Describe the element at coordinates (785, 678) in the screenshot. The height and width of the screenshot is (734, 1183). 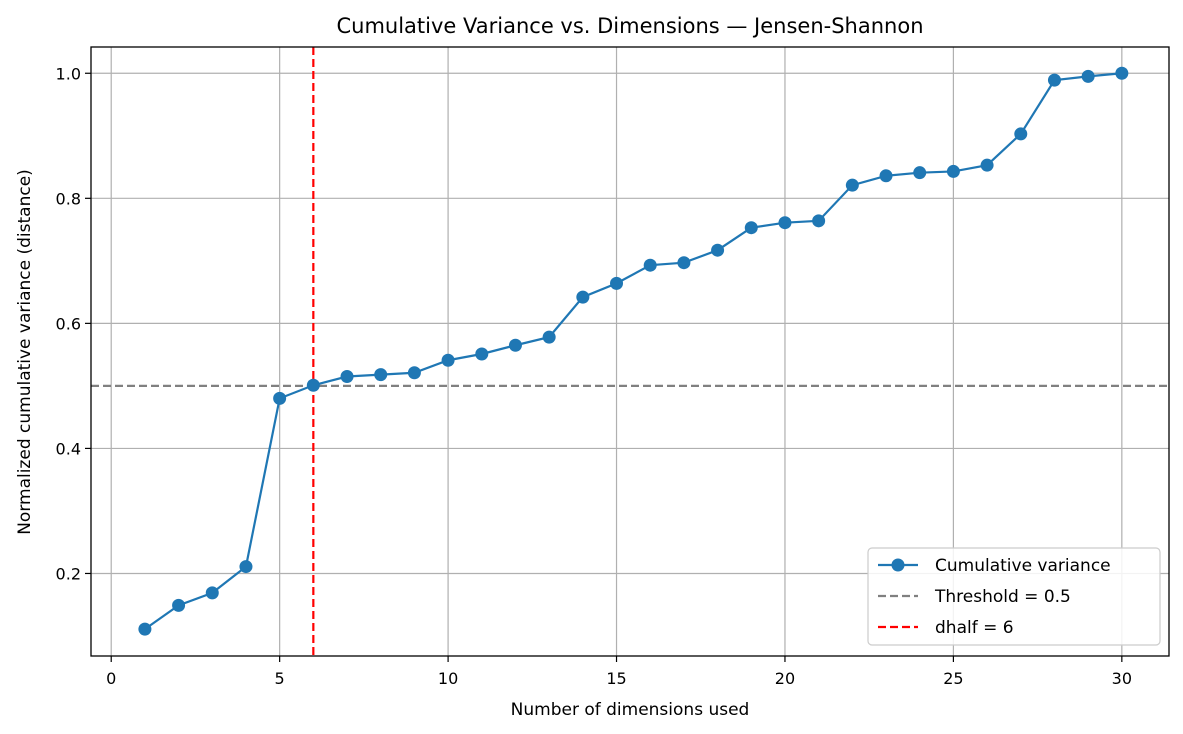
I see `x-tick-label: 20` at that location.